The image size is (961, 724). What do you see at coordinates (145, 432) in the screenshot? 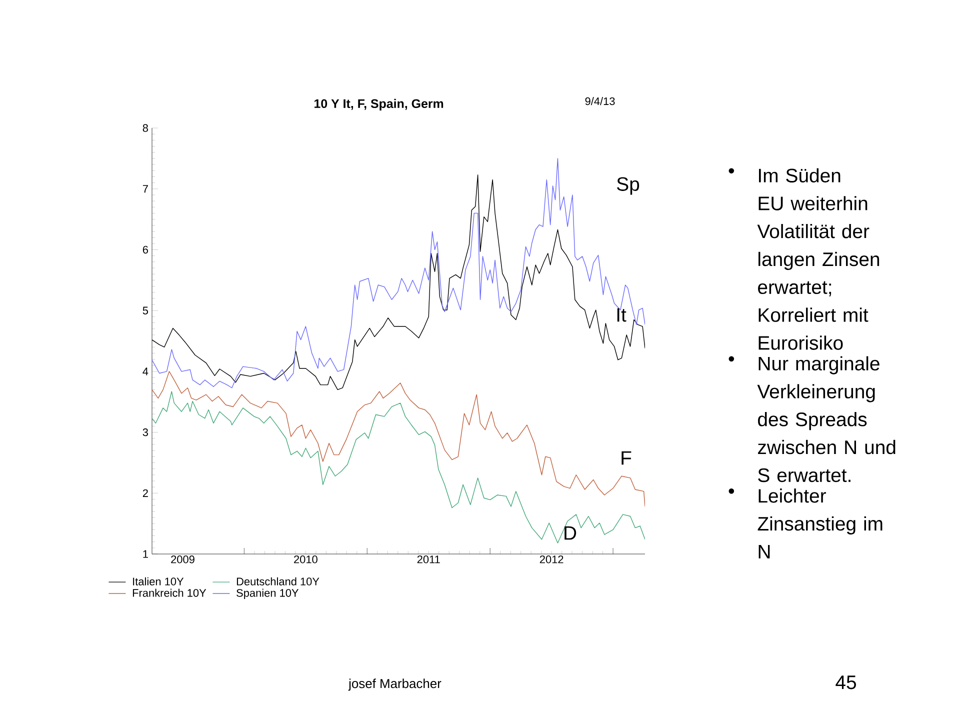
I see `y-tick-label: 3` at bounding box center [145, 432].